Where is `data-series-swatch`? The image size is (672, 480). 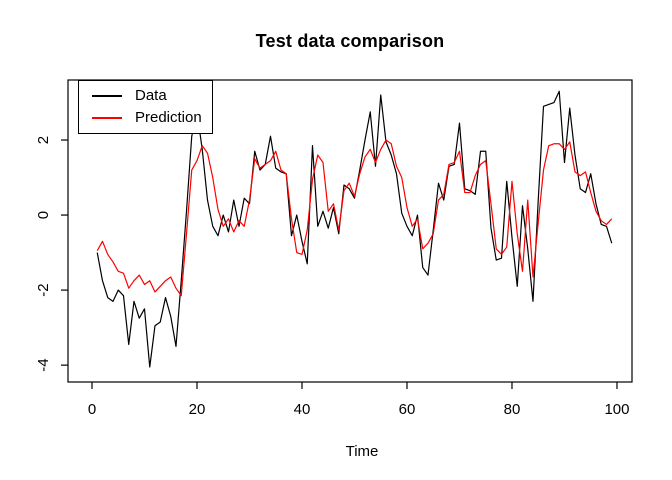
data-series-swatch is located at coordinates (107, 96).